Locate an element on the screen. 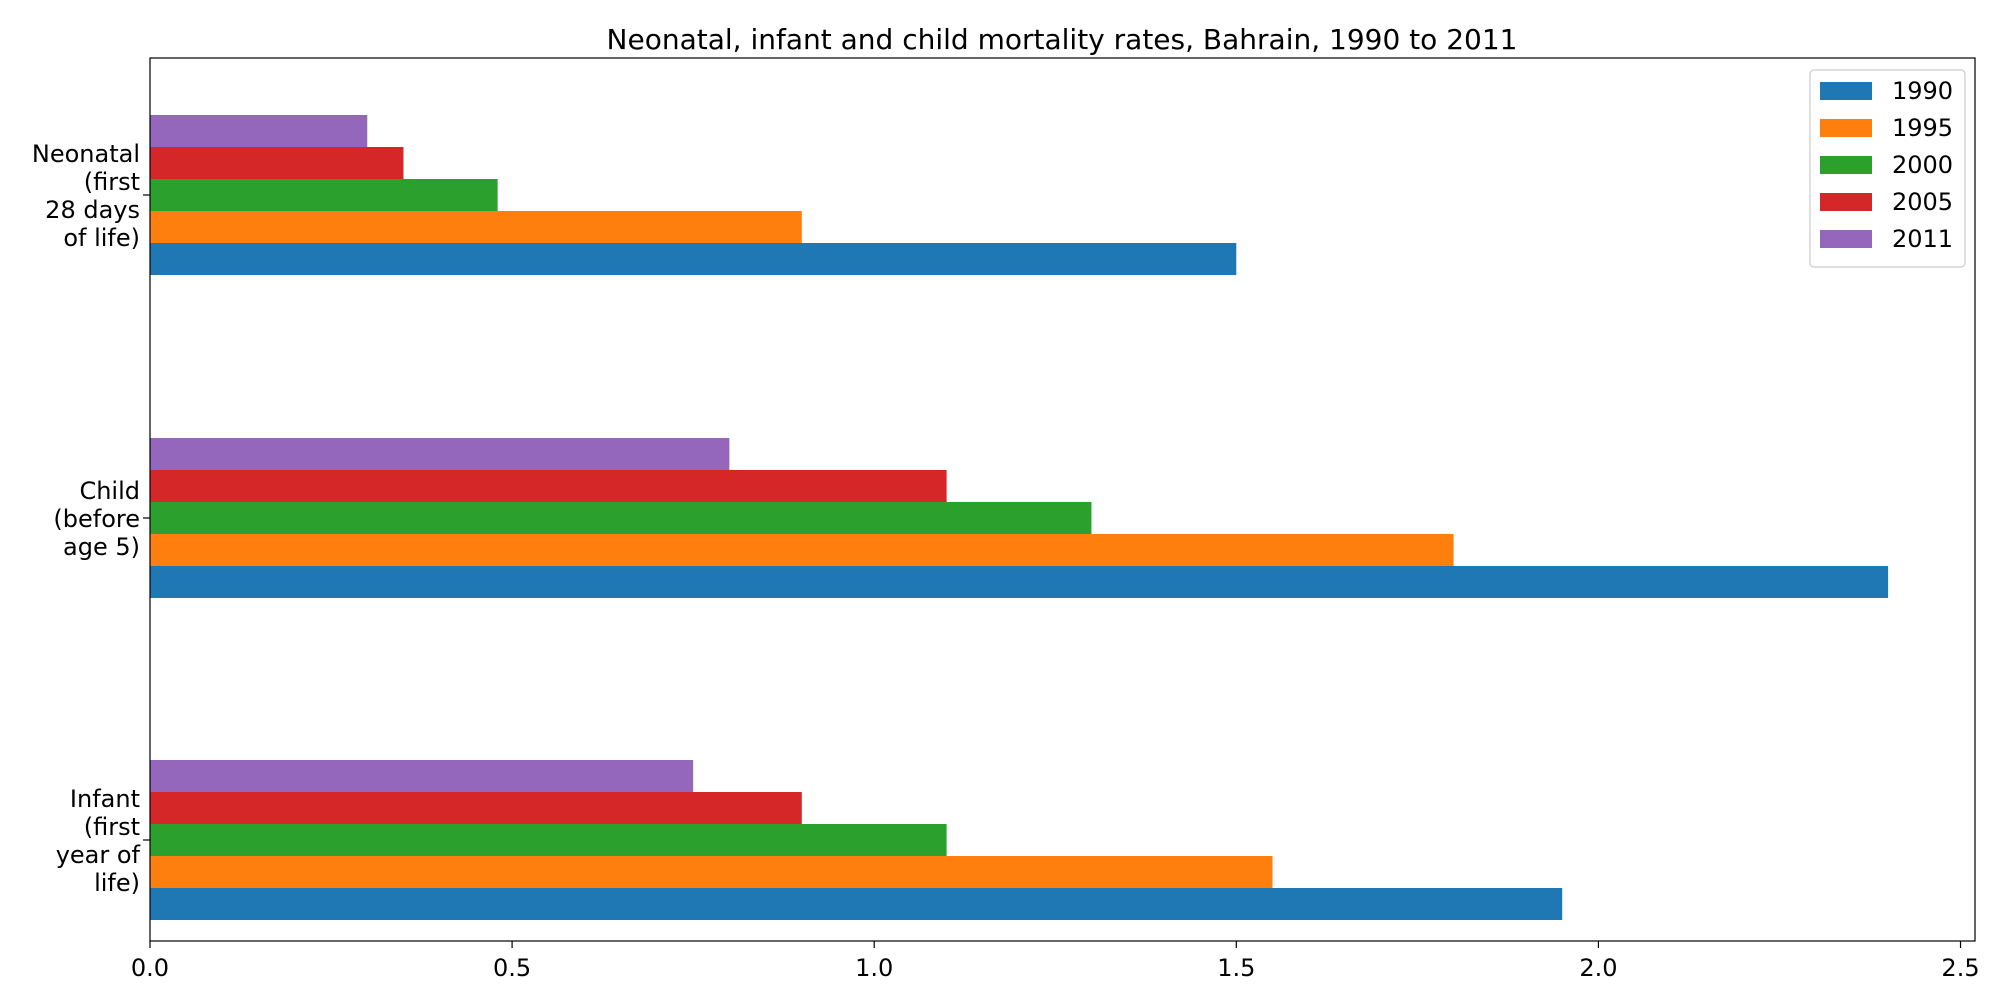 The width and height of the screenshot is (2000, 1000). x-tick-label: 0.0 is located at coordinates (150, 968).